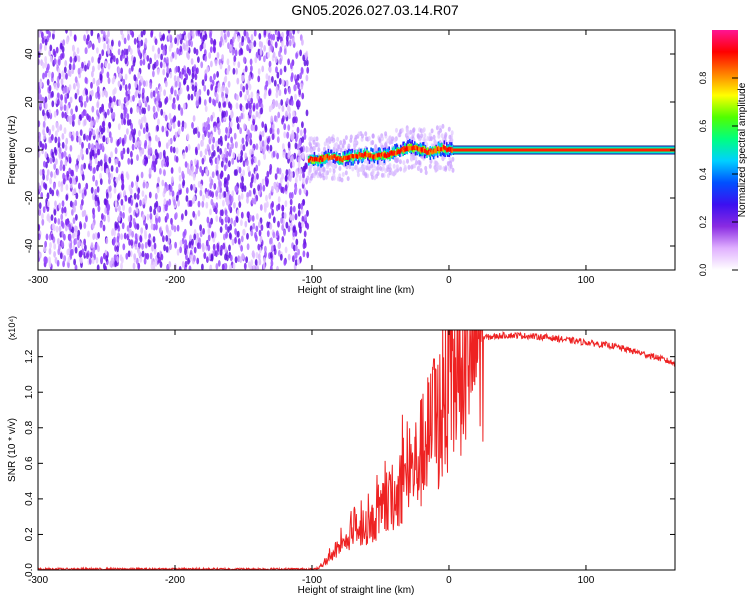 The image size is (750, 600). What do you see at coordinates (29, 570) in the screenshot?
I see `y-tick-label: 0.0` at bounding box center [29, 570].